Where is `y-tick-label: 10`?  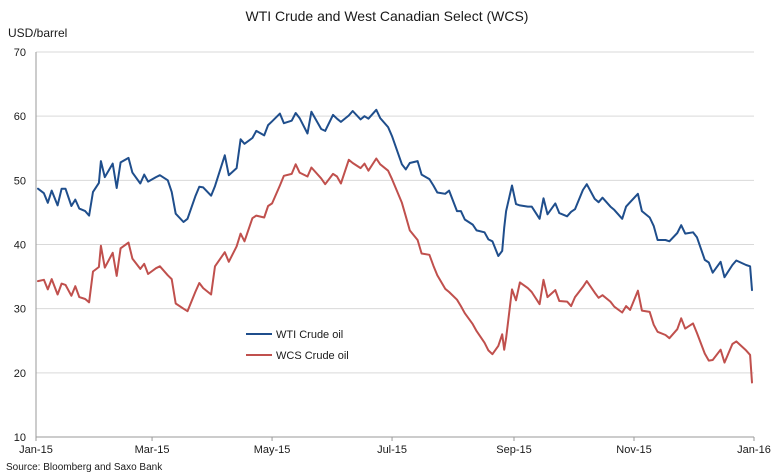 y-tick-label: 10 is located at coordinates (20, 438).